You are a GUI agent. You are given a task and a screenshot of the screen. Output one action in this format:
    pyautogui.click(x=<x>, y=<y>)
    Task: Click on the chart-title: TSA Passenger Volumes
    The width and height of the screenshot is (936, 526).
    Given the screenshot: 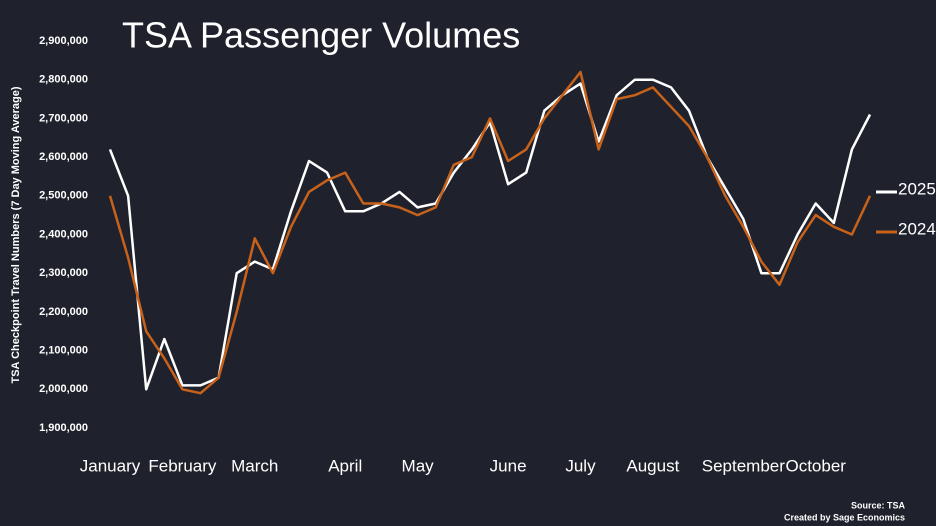 What is the action you would take?
    pyautogui.click(x=321, y=35)
    